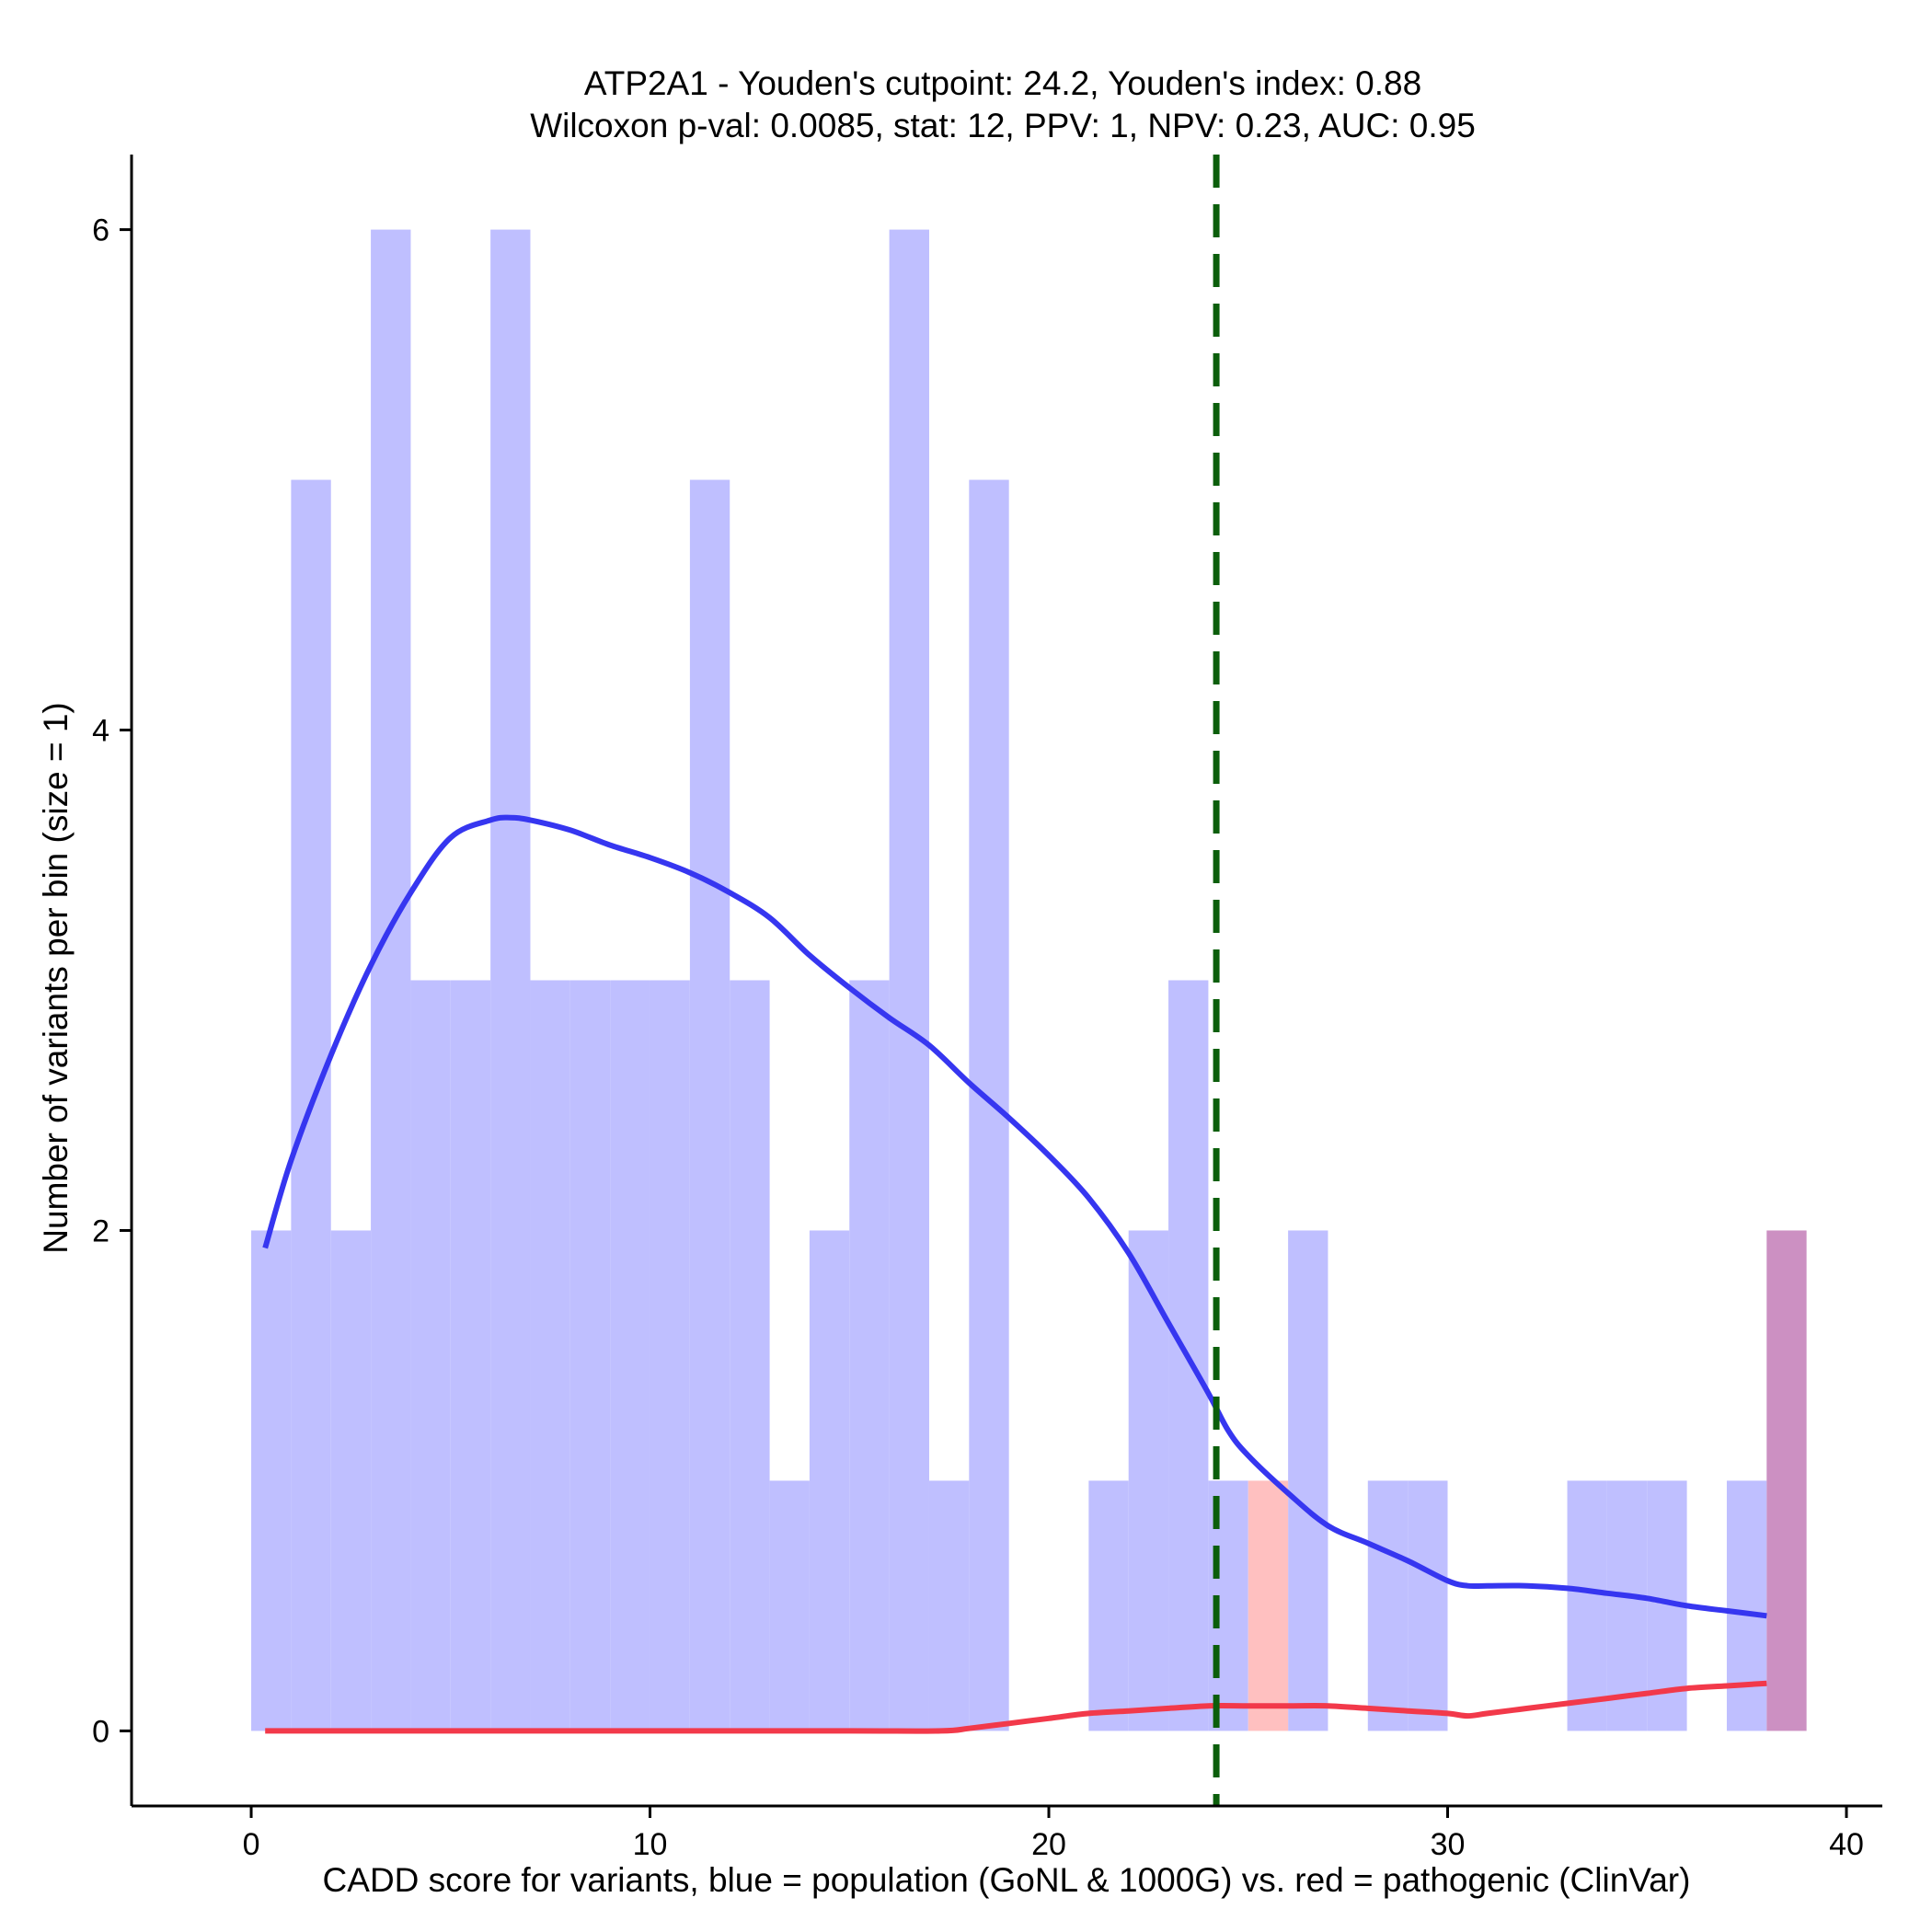 The width and height of the screenshot is (1932, 1932). What do you see at coordinates (252, 1844) in the screenshot?
I see `x-tick-label: 0` at bounding box center [252, 1844].